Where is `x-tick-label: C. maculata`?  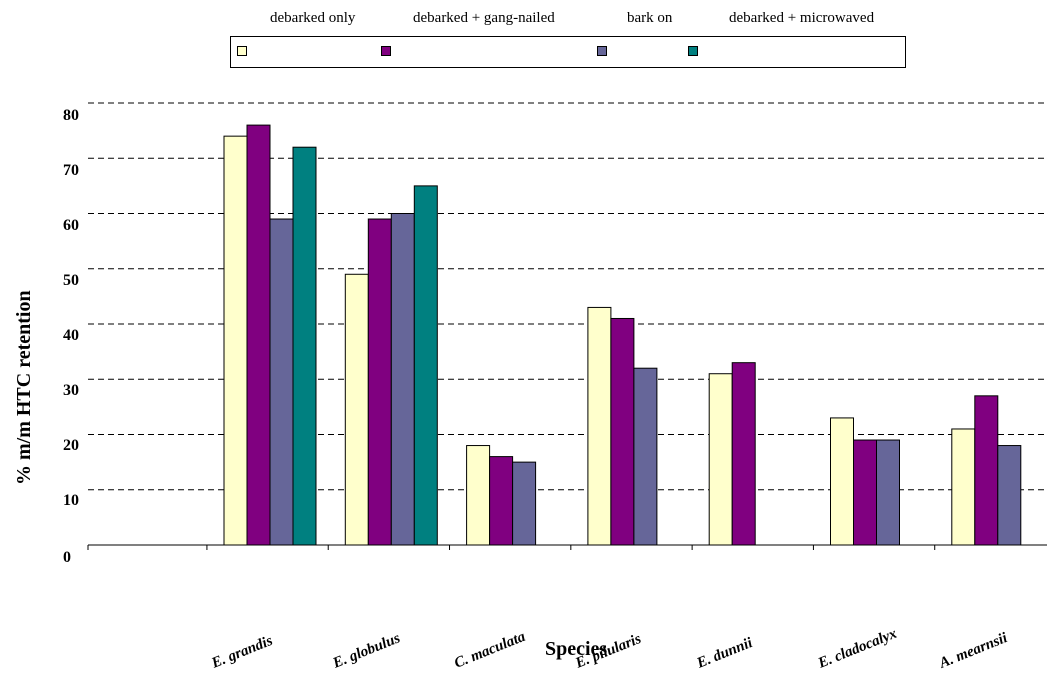 x-tick-label: C. maculata is located at coordinates (490, 650).